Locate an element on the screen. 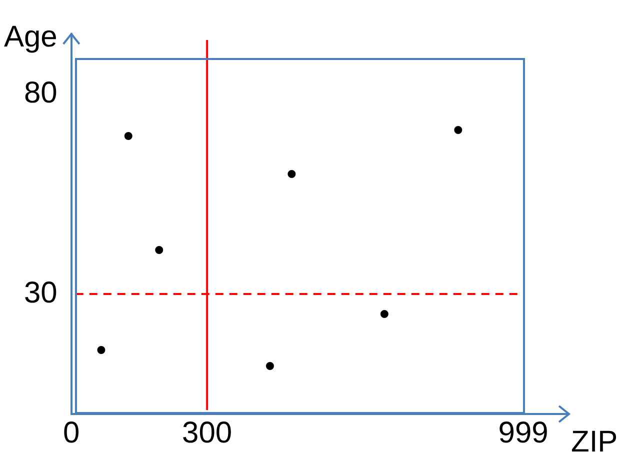  x-axis-title: ZIP is located at coordinates (594, 440).